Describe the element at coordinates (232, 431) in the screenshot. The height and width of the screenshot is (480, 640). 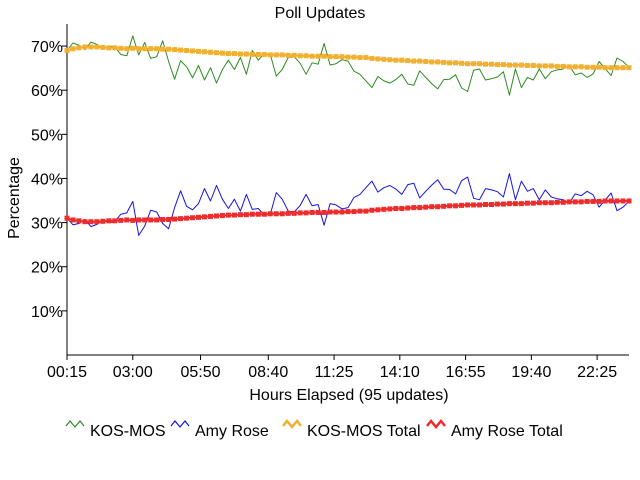
I see `legend-label: Amy Rose` at that location.